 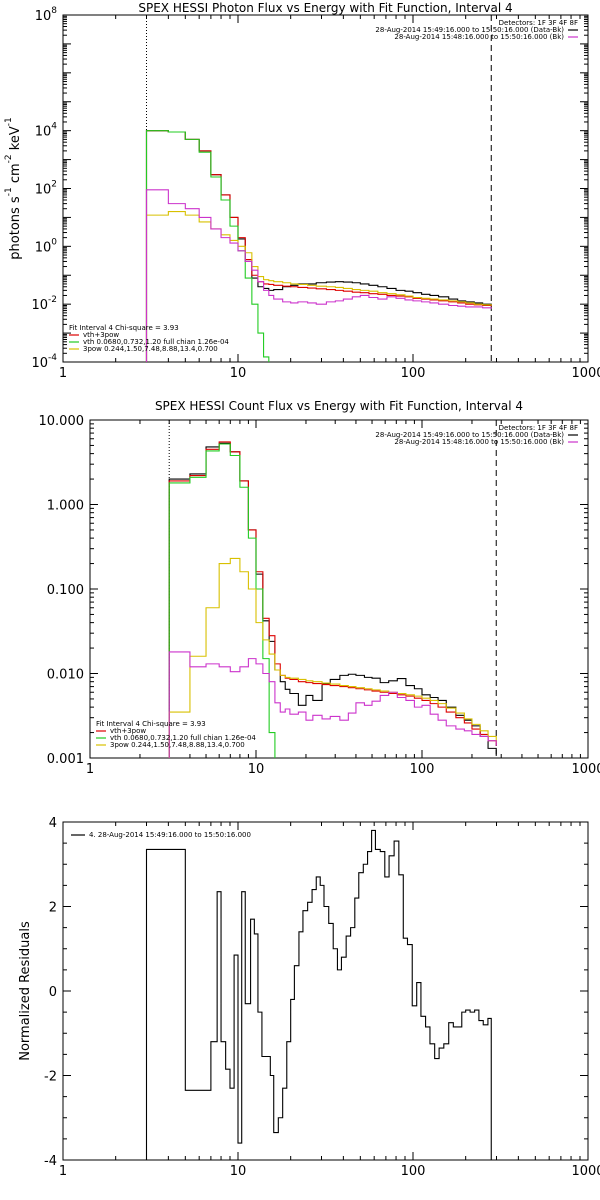 What do you see at coordinates (65, 675) in the screenshot?
I see `y-tick-label: 0.010` at bounding box center [65, 675].